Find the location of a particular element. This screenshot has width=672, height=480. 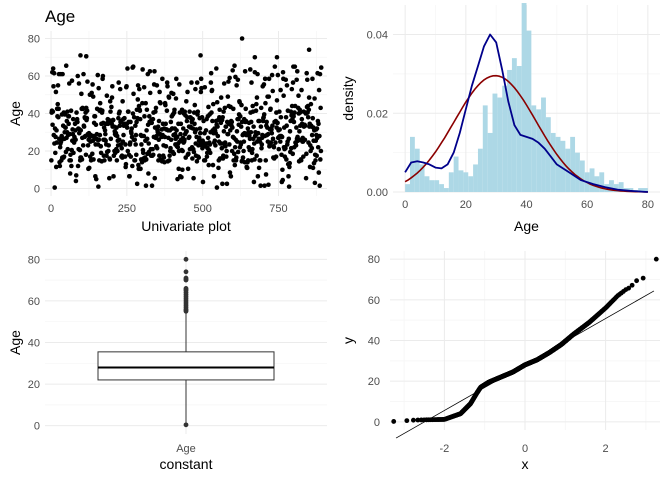

x-tick-label: 20 is located at coordinates (466, 205).